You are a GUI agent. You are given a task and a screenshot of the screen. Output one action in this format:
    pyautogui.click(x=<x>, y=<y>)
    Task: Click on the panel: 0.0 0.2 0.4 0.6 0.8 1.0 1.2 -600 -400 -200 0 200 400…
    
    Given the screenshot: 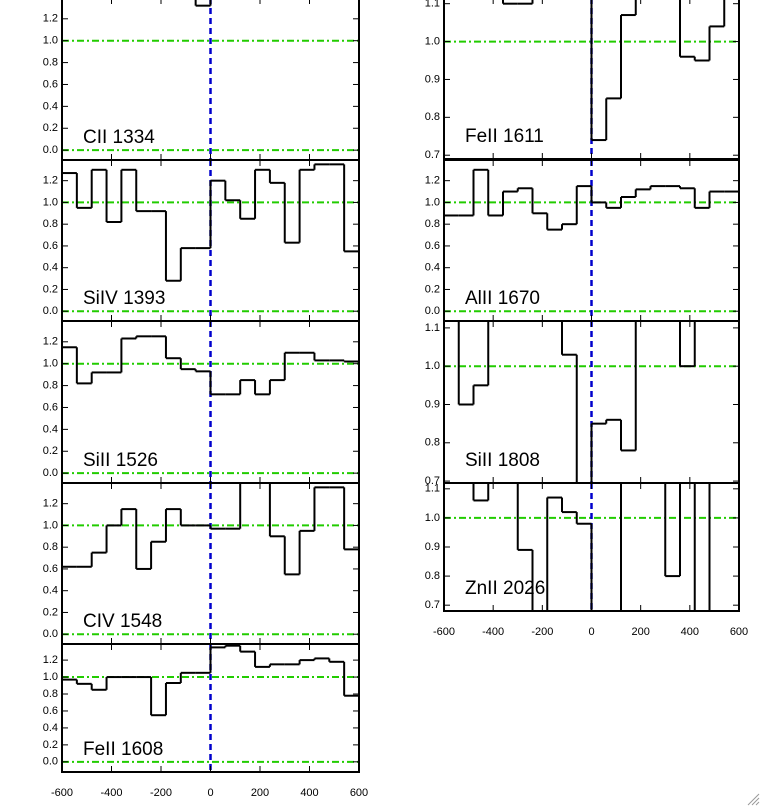 What is the action you would take?
    pyautogui.click(x=205, y=721)
    